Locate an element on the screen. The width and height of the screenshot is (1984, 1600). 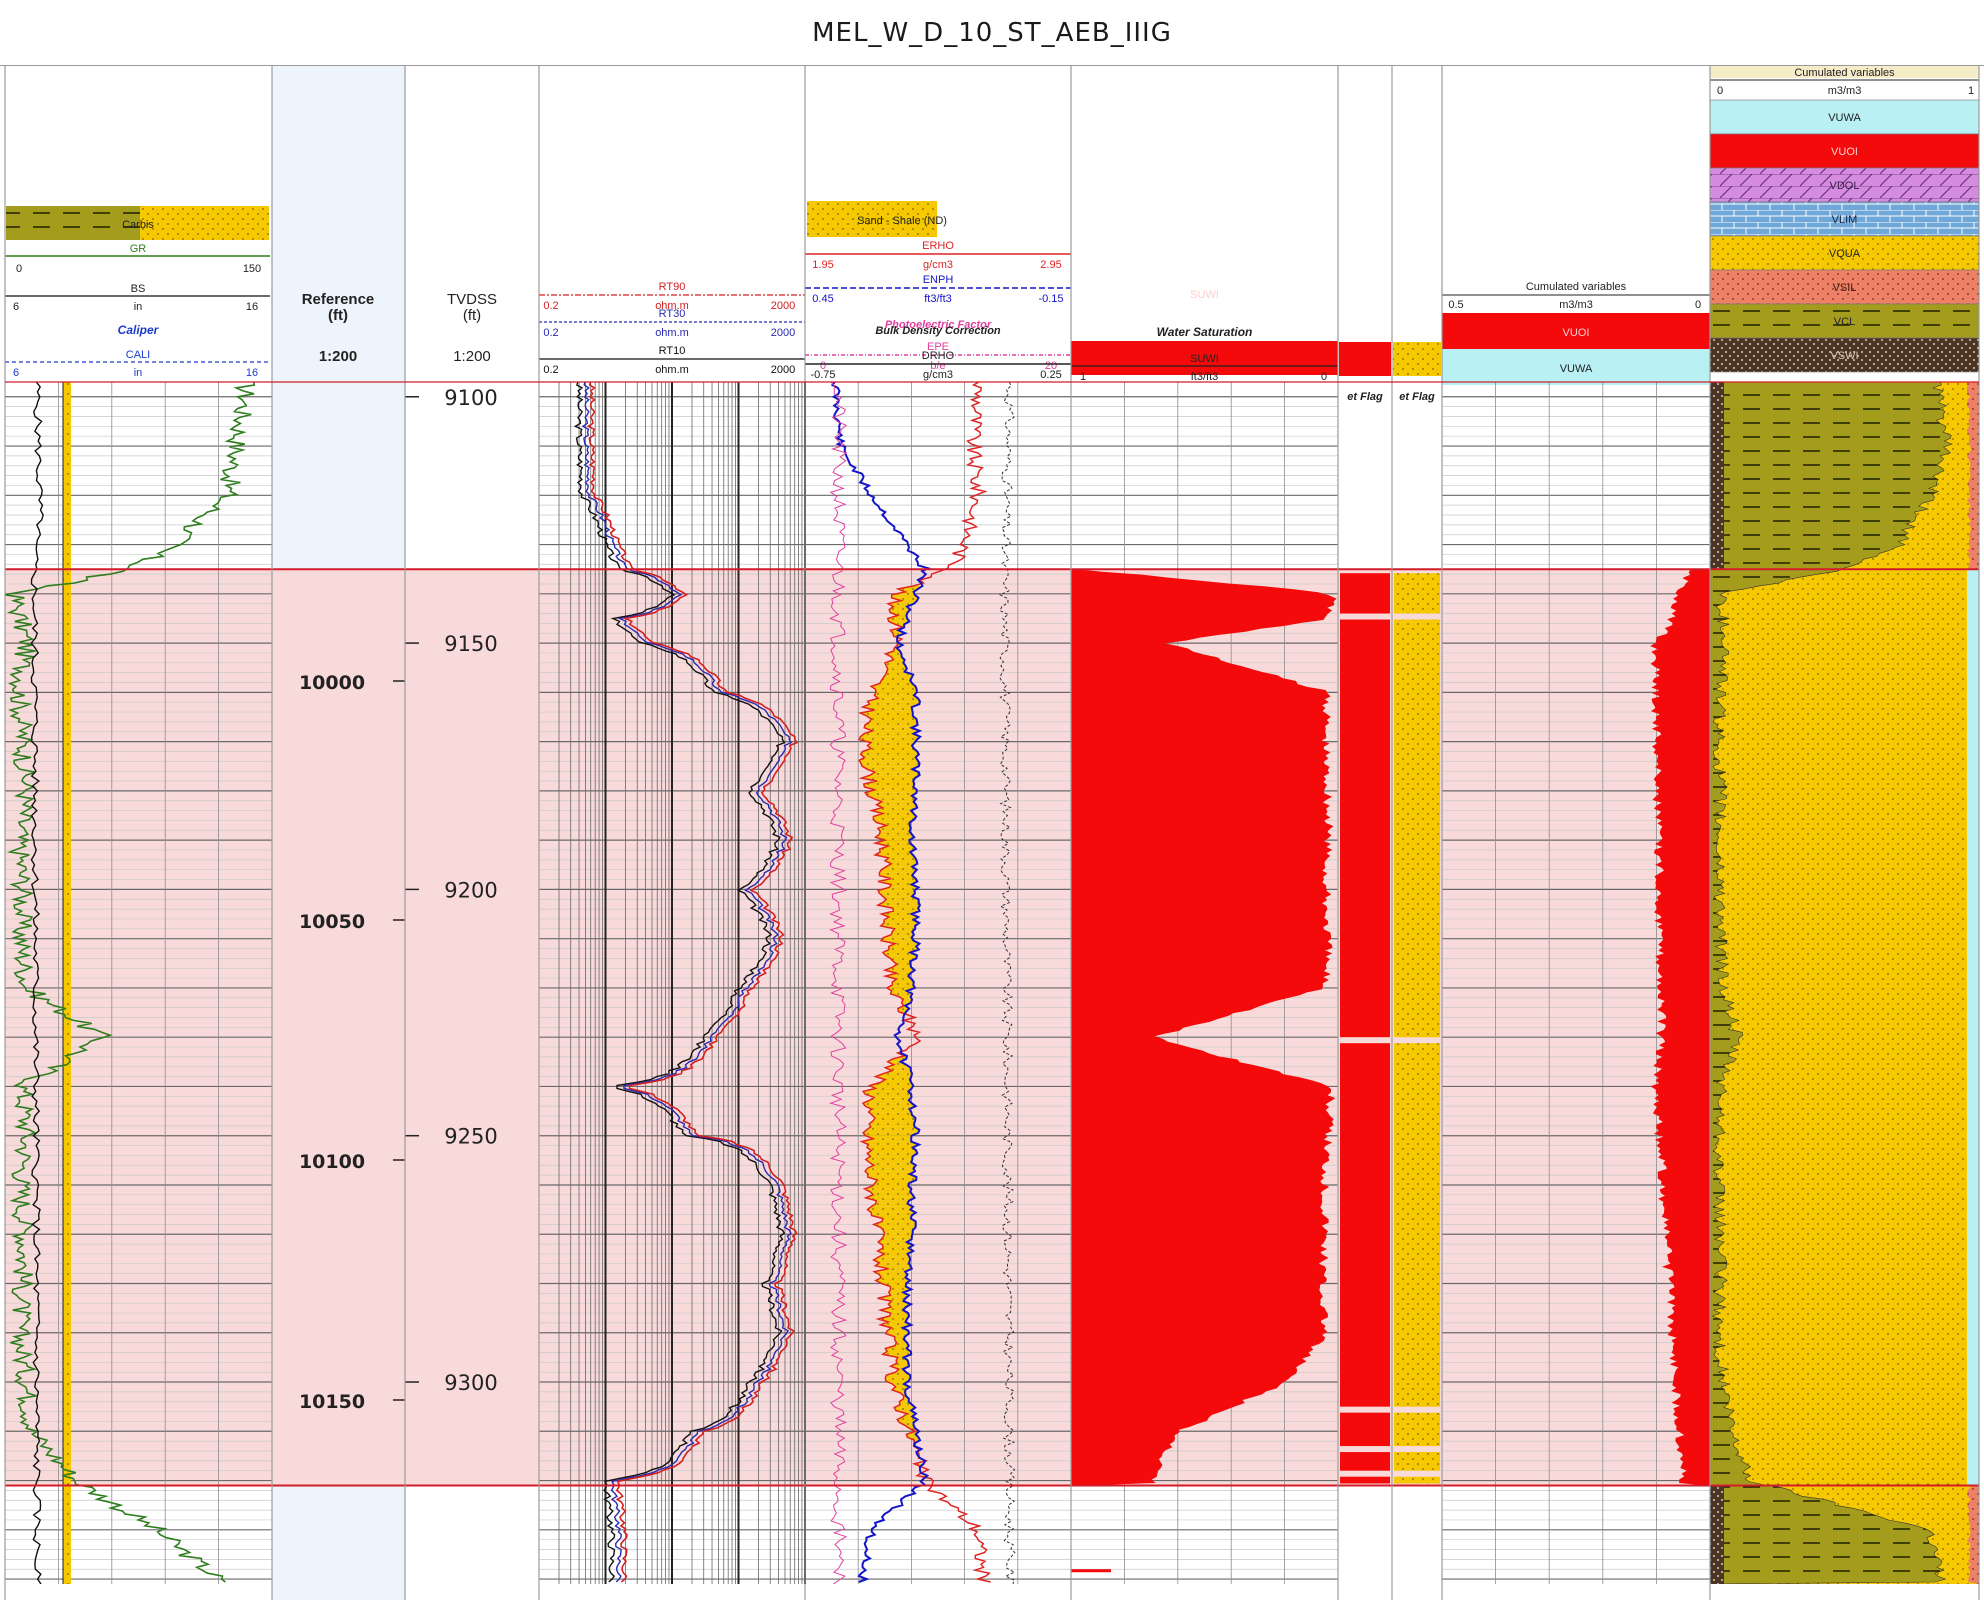
pef-unit: b/e is located at coordinates (937, 366).